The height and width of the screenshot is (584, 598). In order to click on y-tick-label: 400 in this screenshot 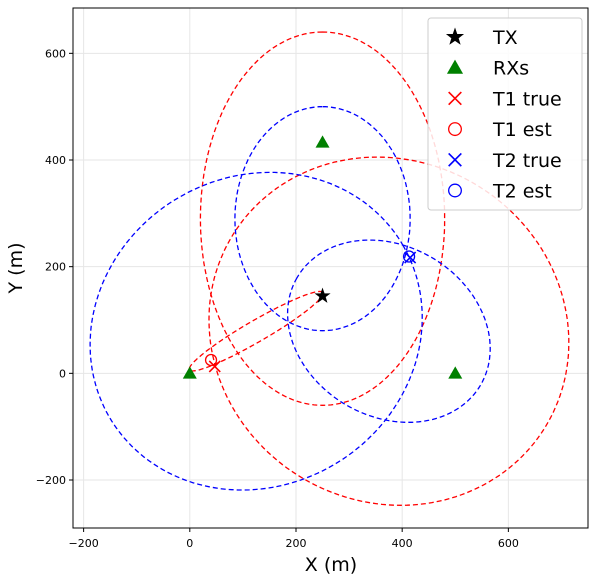, I will do `click(55, 160)`.